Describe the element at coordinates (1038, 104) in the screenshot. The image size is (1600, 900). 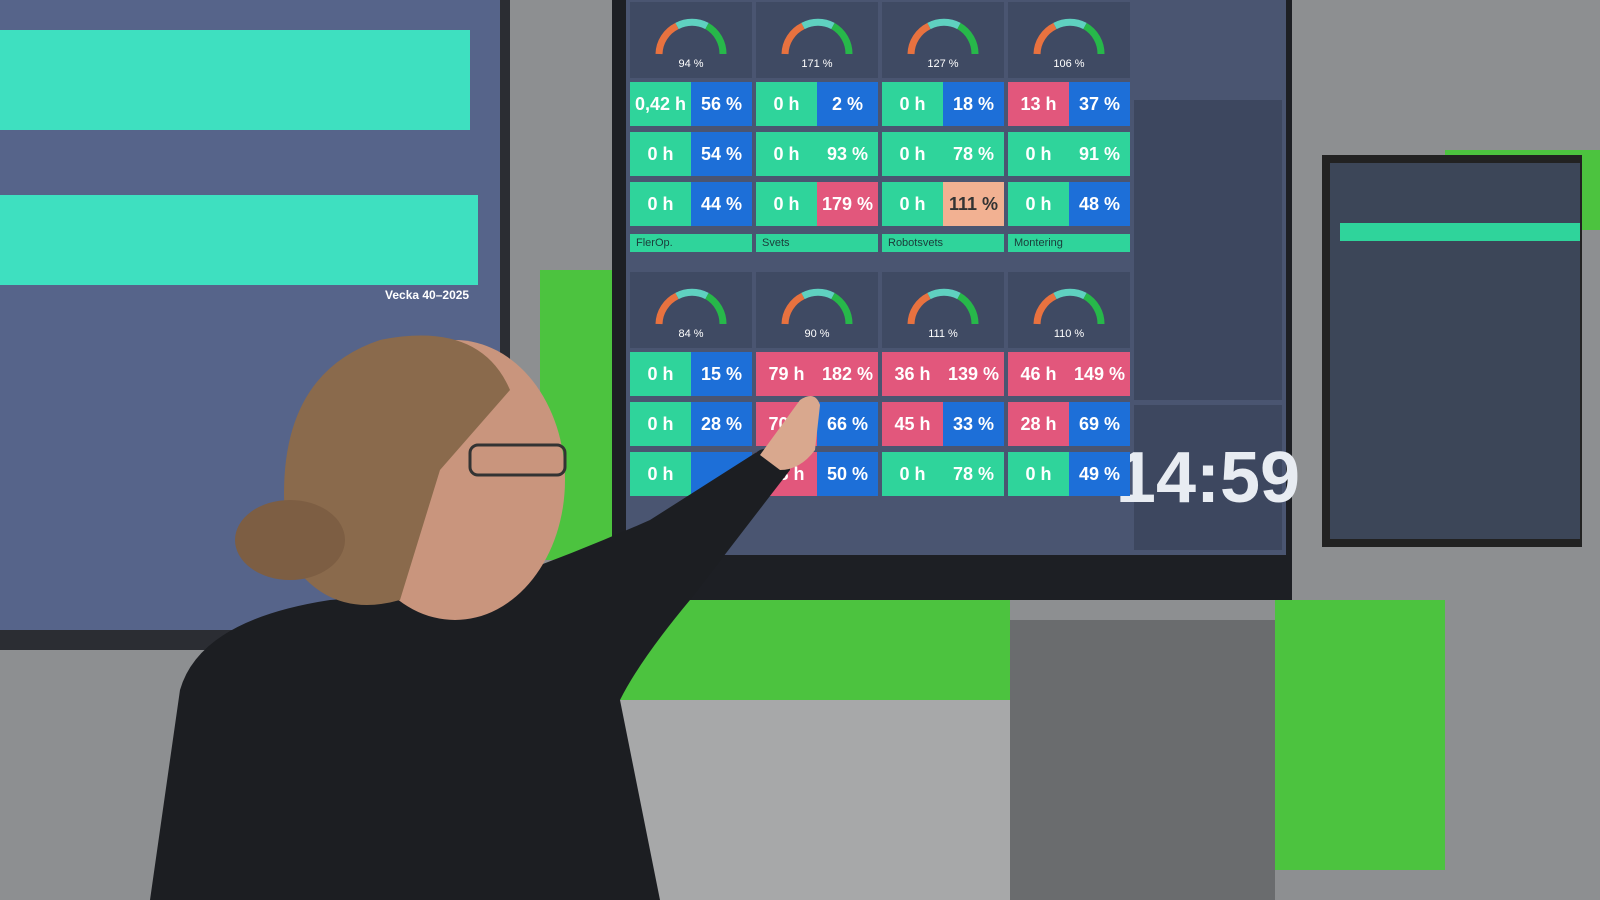
I see `hours: 13 h` at that location.